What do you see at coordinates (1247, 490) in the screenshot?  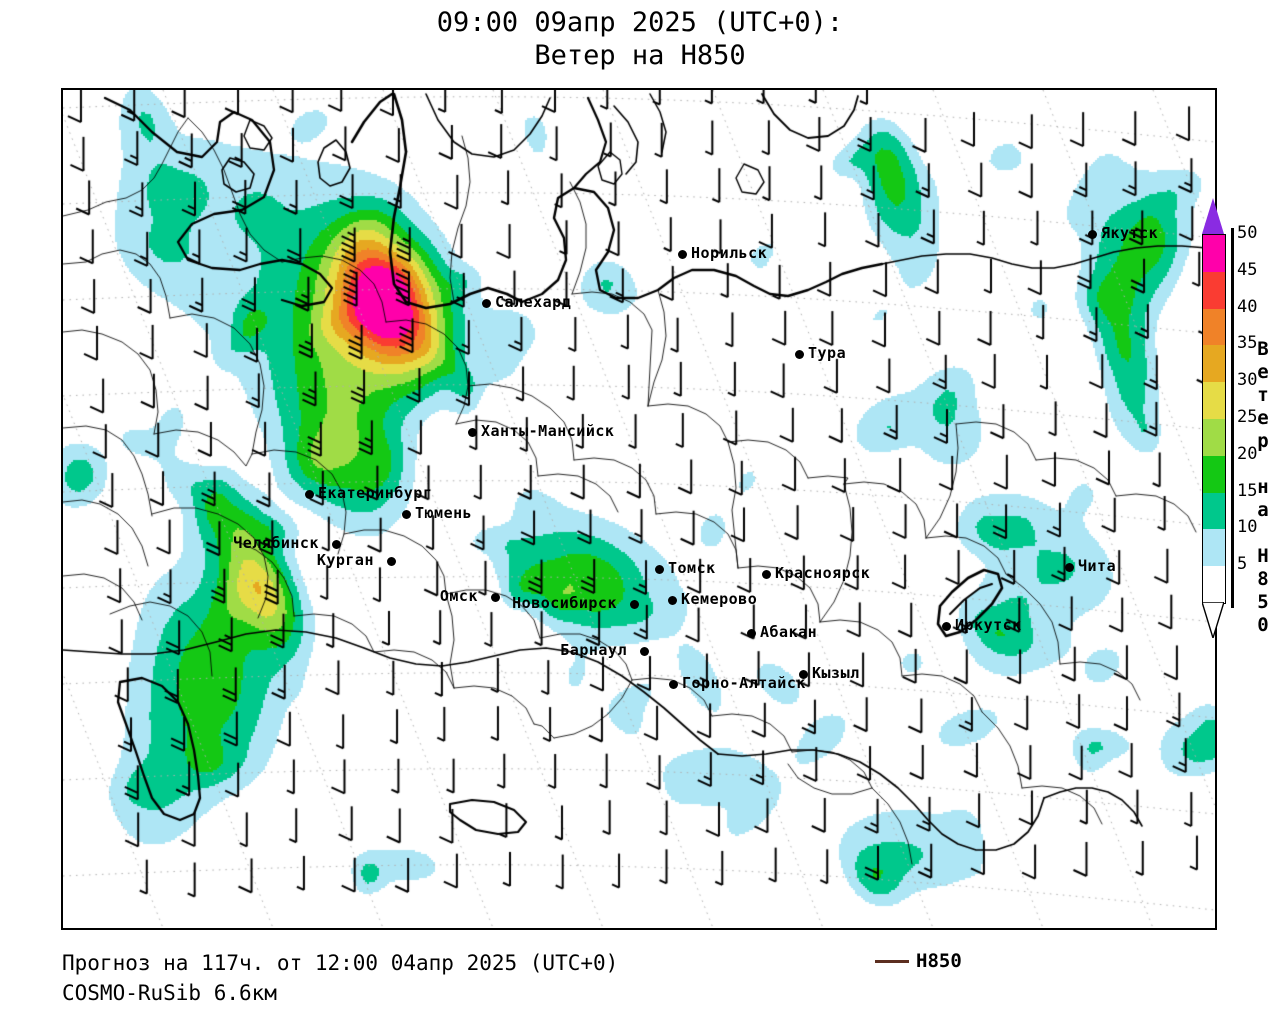 I see `colorbar-tick-15: 15` at bounding box center [1247, 490].